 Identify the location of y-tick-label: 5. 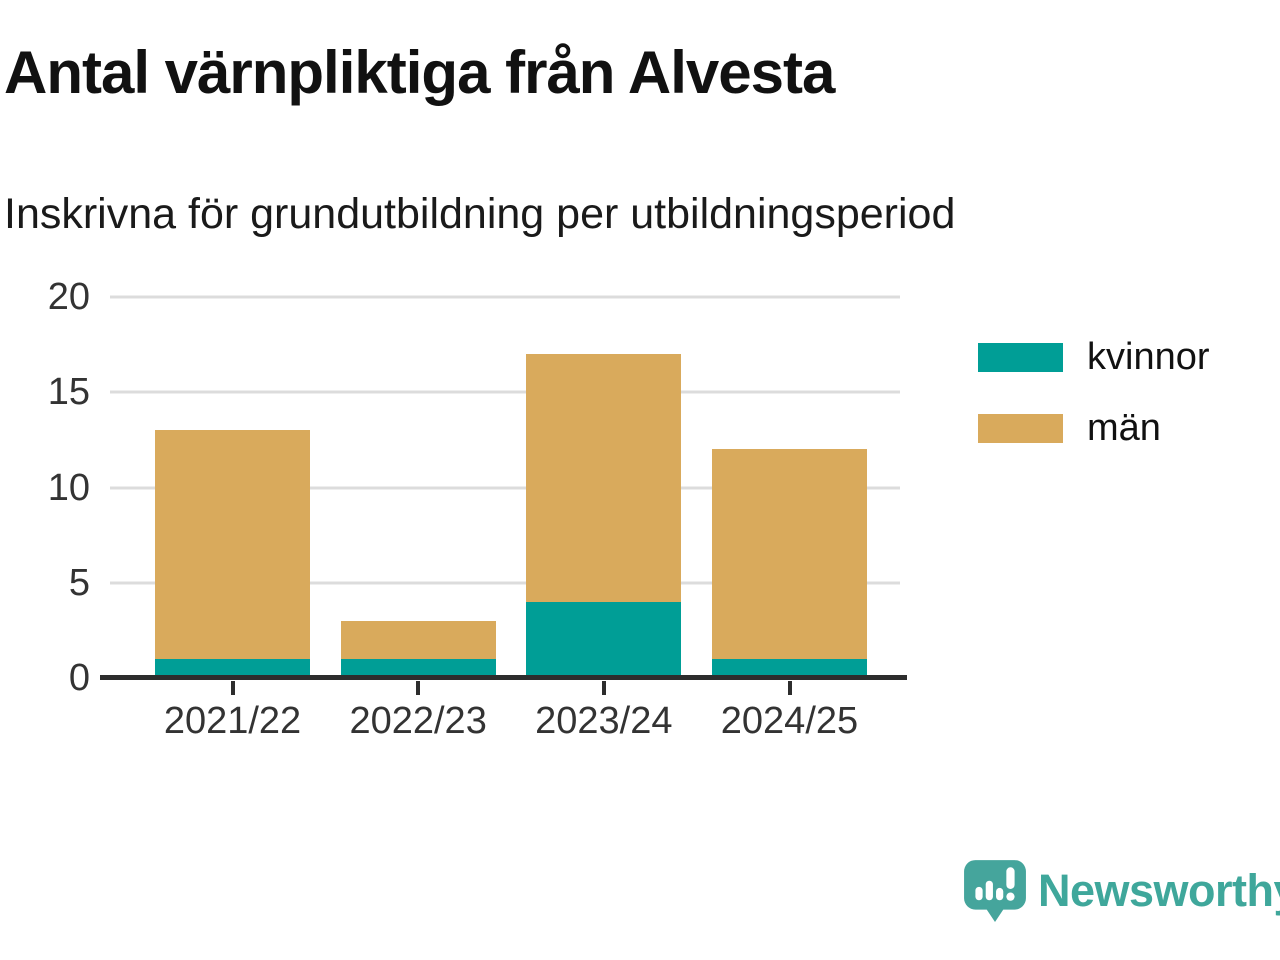
(79, 582).